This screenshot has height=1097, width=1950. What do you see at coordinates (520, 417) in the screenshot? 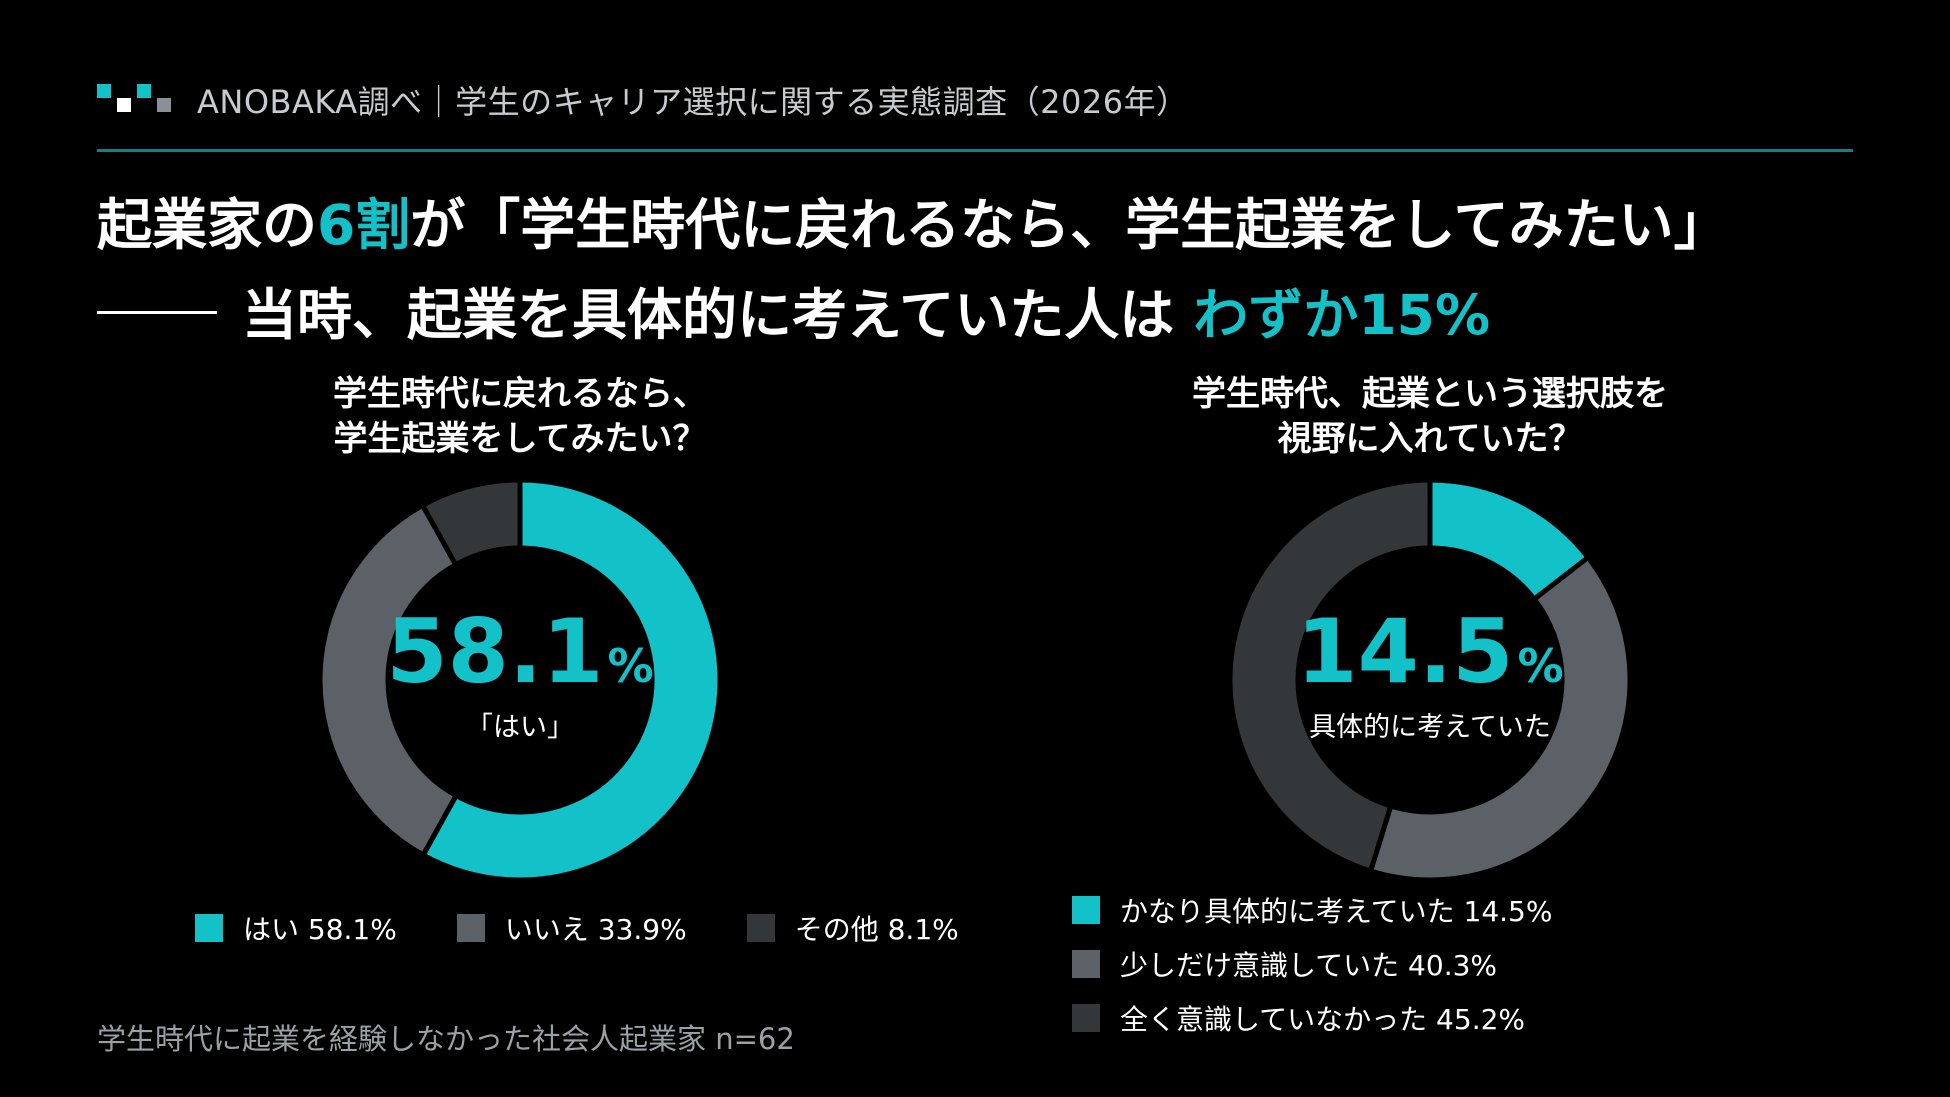
I see `chart-1-title: 学生時代に戻れるなら、 学生起業をしてみたい？` at bounding box center [520, 417].